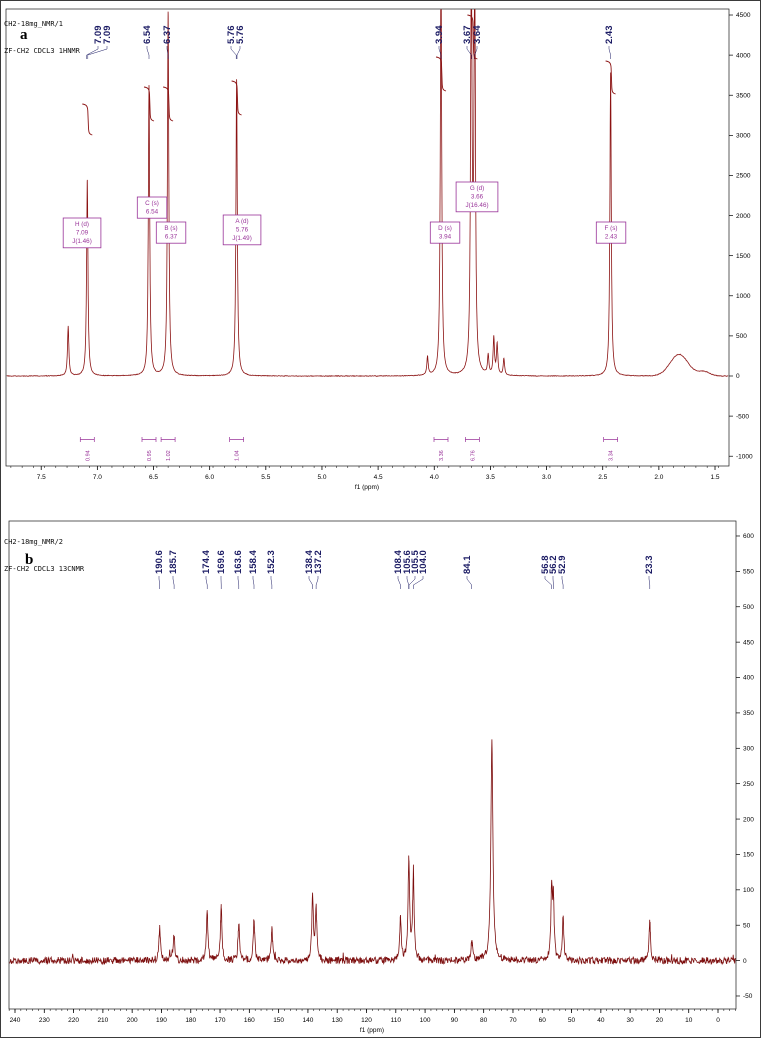 This screenshot has width=761, height=1038. Describe the element at coordinates (242, 230) in the screenshot. I see `multiplet-annotation-box: A (d) 5.76J(1.49)` at that location.